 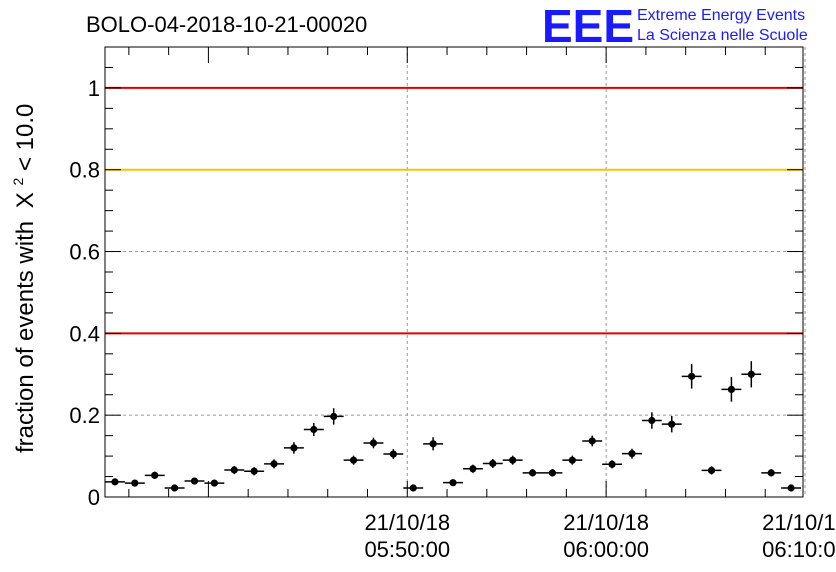 I want to click on y-axis-label: fraction of events with X 2 < 10.0, so click(x=20, y=278).